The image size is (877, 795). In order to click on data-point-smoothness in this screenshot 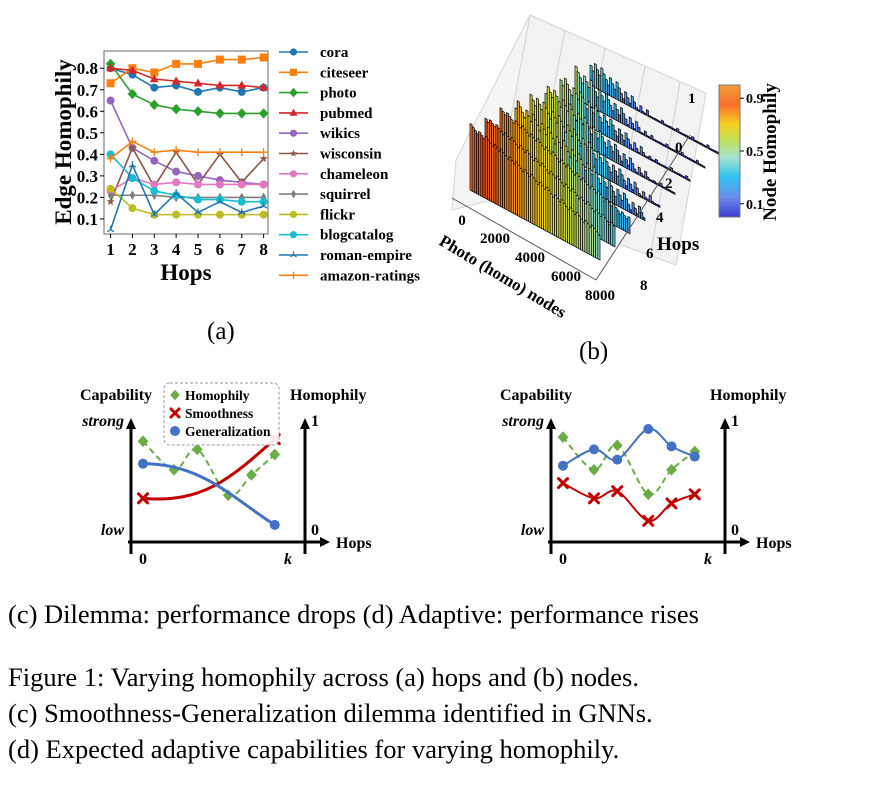, I will do `click(671, 503)`.